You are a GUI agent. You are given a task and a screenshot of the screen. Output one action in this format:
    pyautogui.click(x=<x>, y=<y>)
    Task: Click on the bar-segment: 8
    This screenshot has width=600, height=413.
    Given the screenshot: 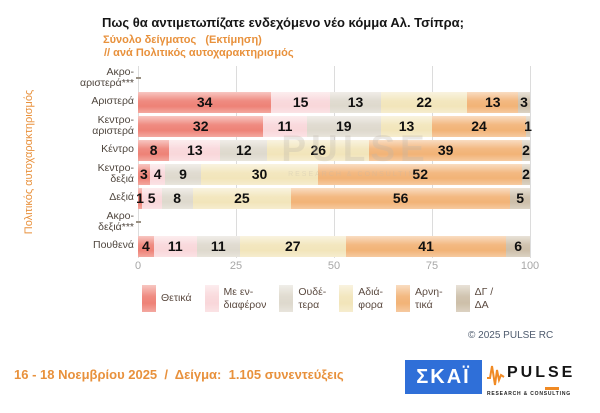 What is the action you would take?
    pyautogui.click(x=177, y=198)
    